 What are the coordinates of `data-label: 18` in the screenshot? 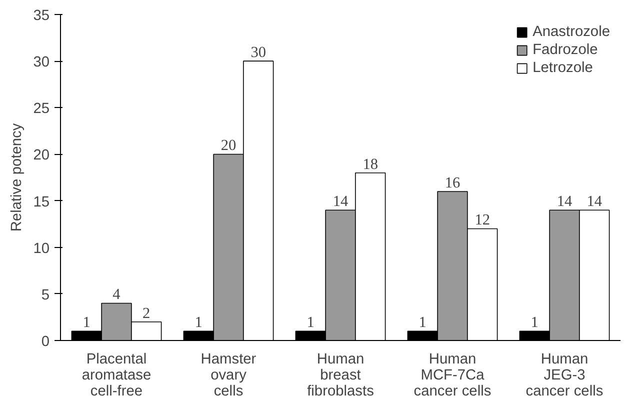 It's located at (370, 164).